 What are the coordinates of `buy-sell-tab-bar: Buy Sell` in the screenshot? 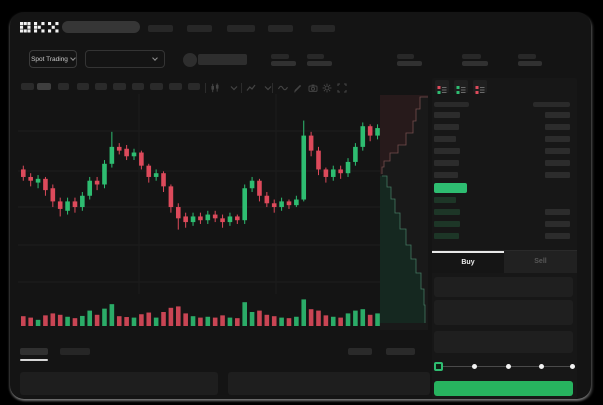 It's located at (504, 261).